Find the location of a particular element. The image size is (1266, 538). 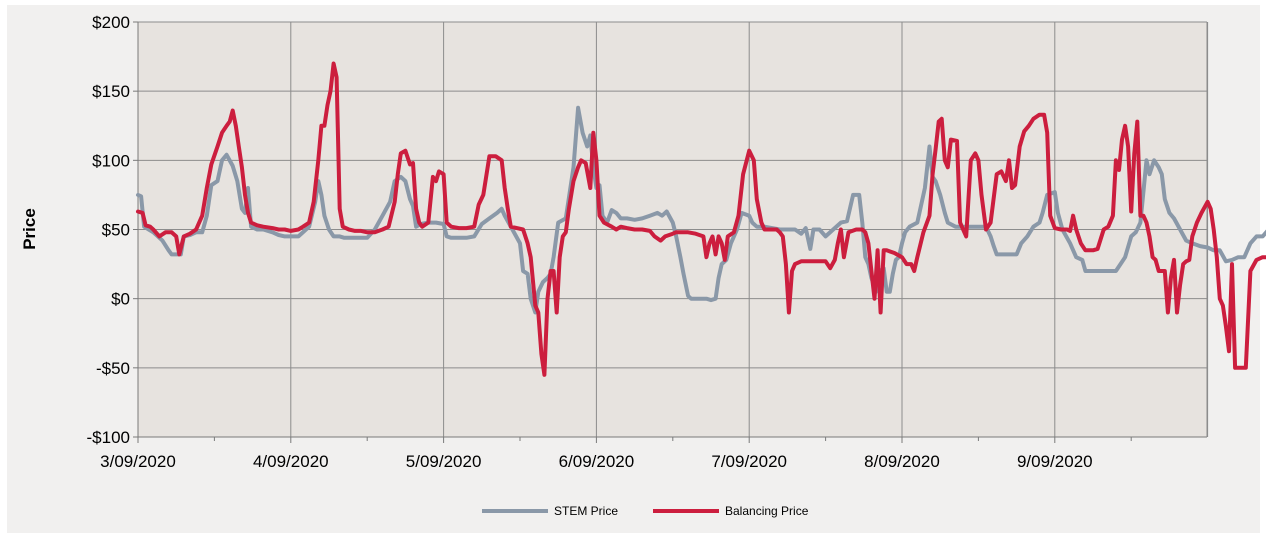

y-tick-label: $0 is located at coordinates (120, 299).